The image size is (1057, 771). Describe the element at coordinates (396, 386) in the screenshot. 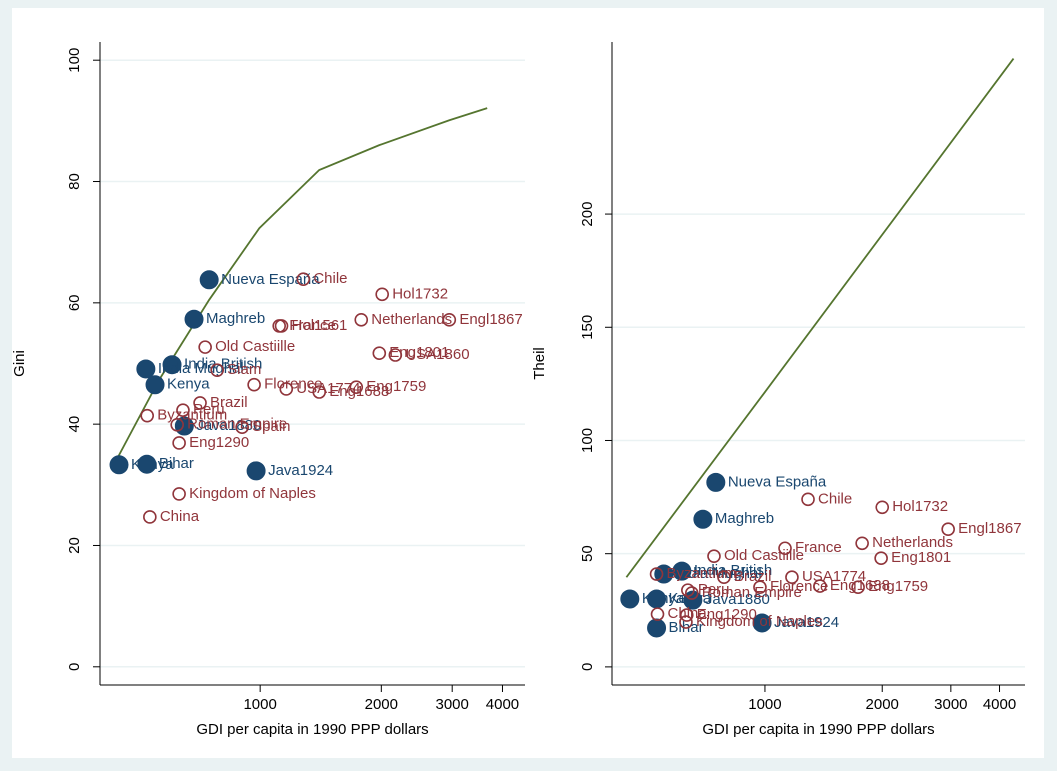

I see `point-label: Eng1759` at that location.